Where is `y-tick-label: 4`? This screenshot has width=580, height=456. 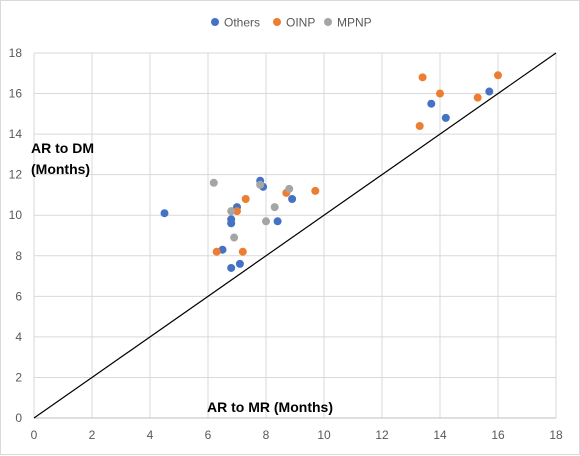
y-tick-label: 4 is located at coordinates (18, 337).